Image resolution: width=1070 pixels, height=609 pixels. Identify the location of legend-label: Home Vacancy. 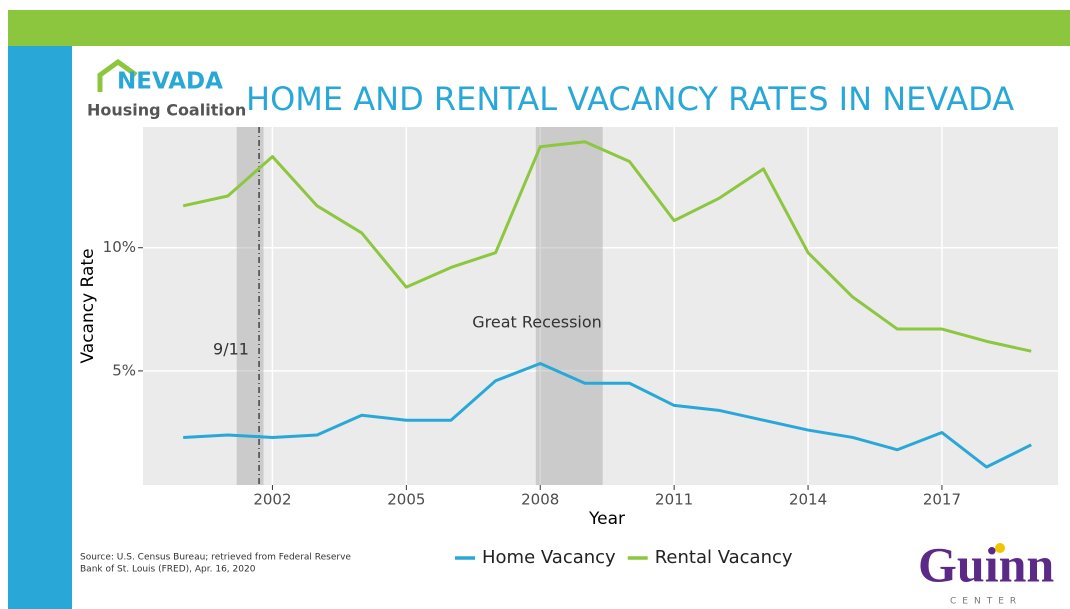
(549, 557).